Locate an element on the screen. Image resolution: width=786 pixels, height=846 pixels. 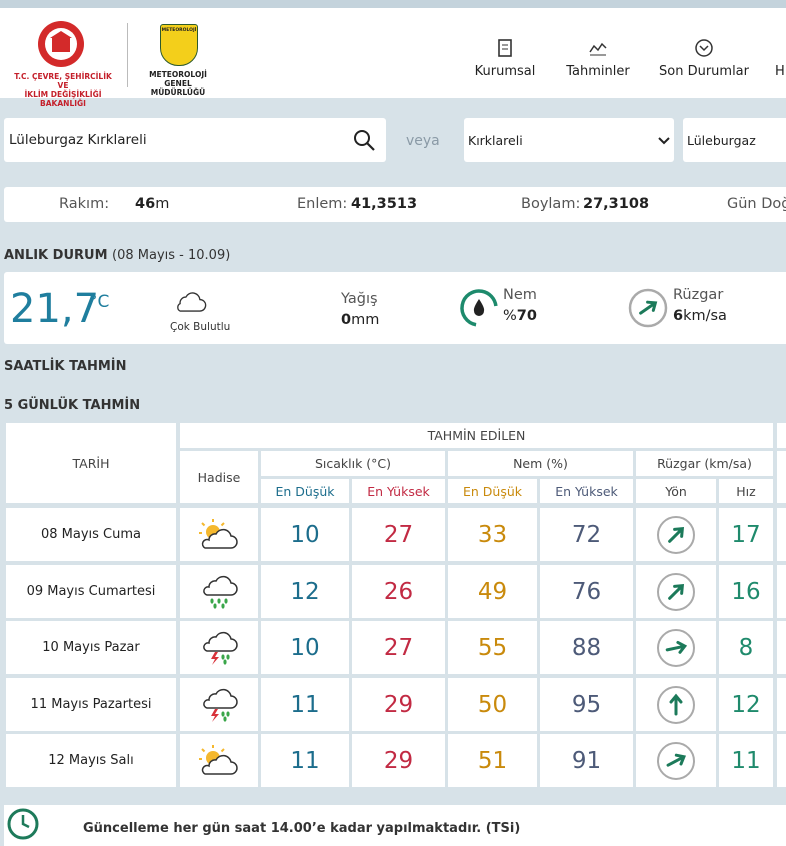
humidity-prefix: % is located at coordinates (510, 316).